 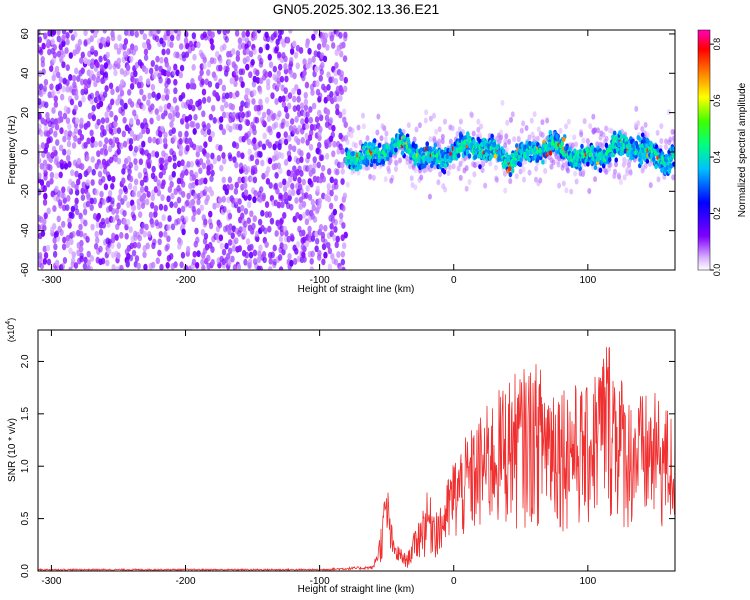 What do you see at coordinates (25, 34) in the screenshot?
I see `y-tick-label: 60` at bounding box center [25, 34].